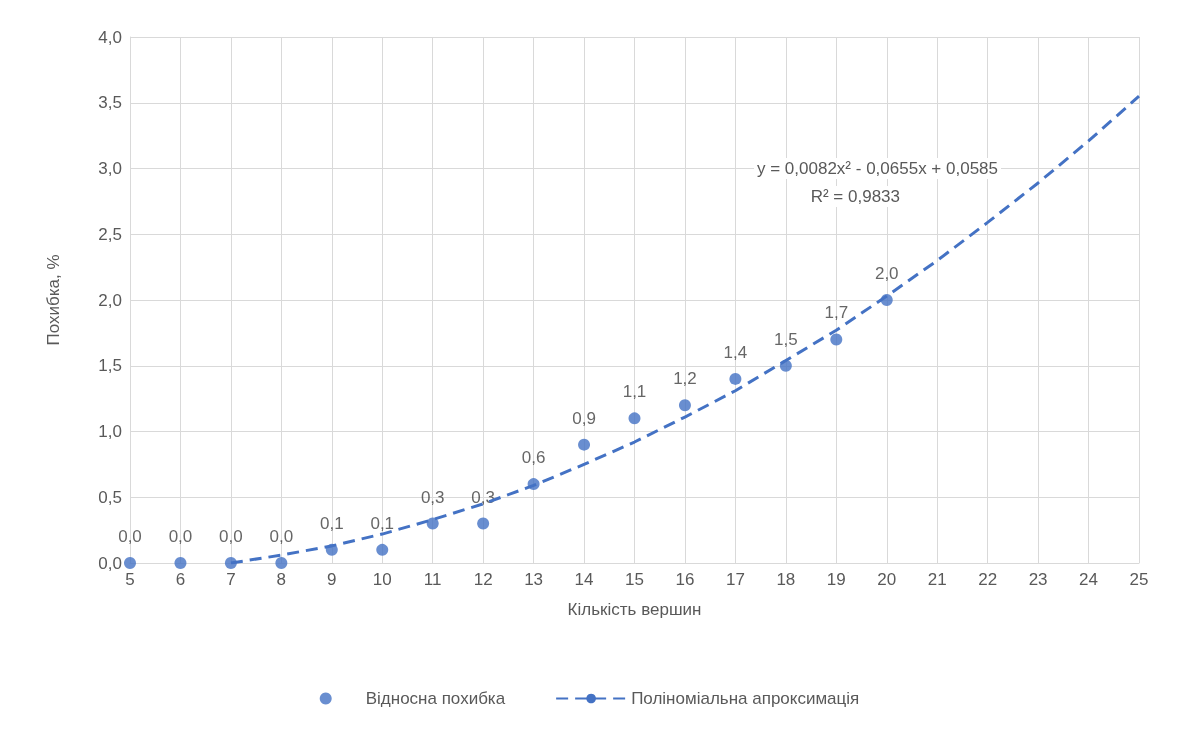  I want to click on x-tick-label: 23, so click(1038, 579).